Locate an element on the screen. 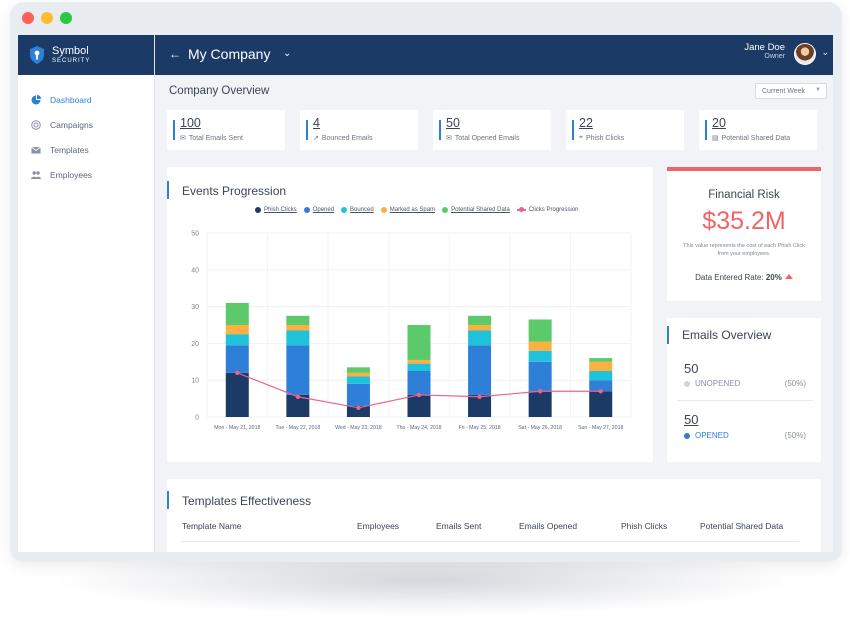  sidebar-item-label: Templates is located at coordinates (69, 149).